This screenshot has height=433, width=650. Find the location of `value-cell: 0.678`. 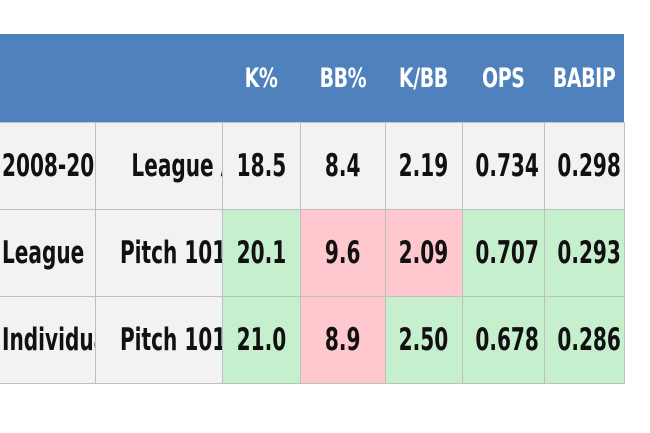

value-cell: 0.678 is located at coordinates (503, 340).